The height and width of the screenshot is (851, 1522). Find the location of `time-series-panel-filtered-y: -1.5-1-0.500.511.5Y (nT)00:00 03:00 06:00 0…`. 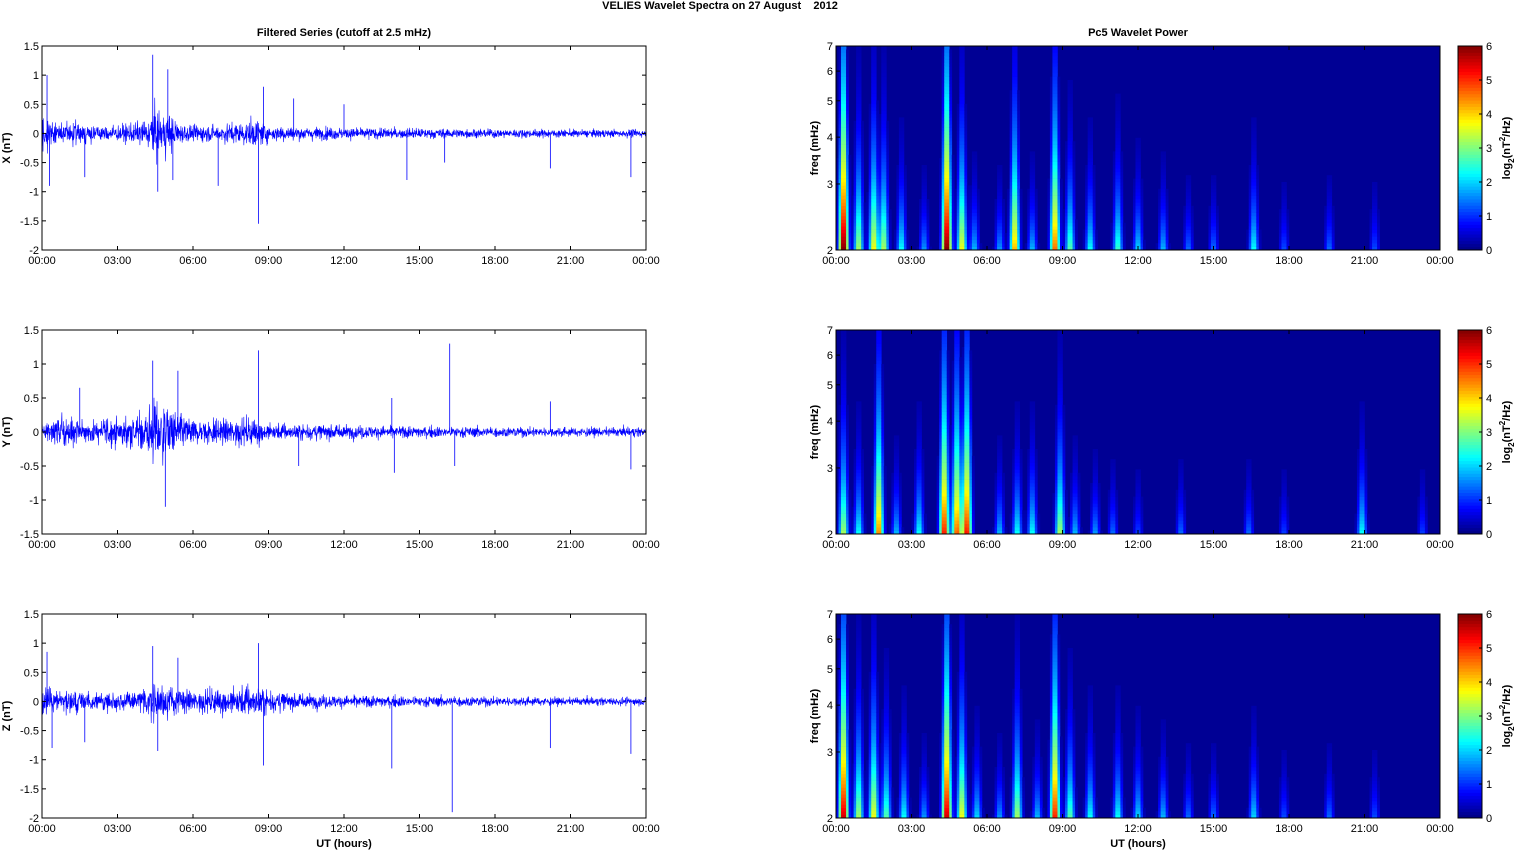

time-series-panel-filtered-y: -1.5-1-0.500.511.5Y (nT)00:00 03:00 06:00 0… is located at coordinates (330, 438).